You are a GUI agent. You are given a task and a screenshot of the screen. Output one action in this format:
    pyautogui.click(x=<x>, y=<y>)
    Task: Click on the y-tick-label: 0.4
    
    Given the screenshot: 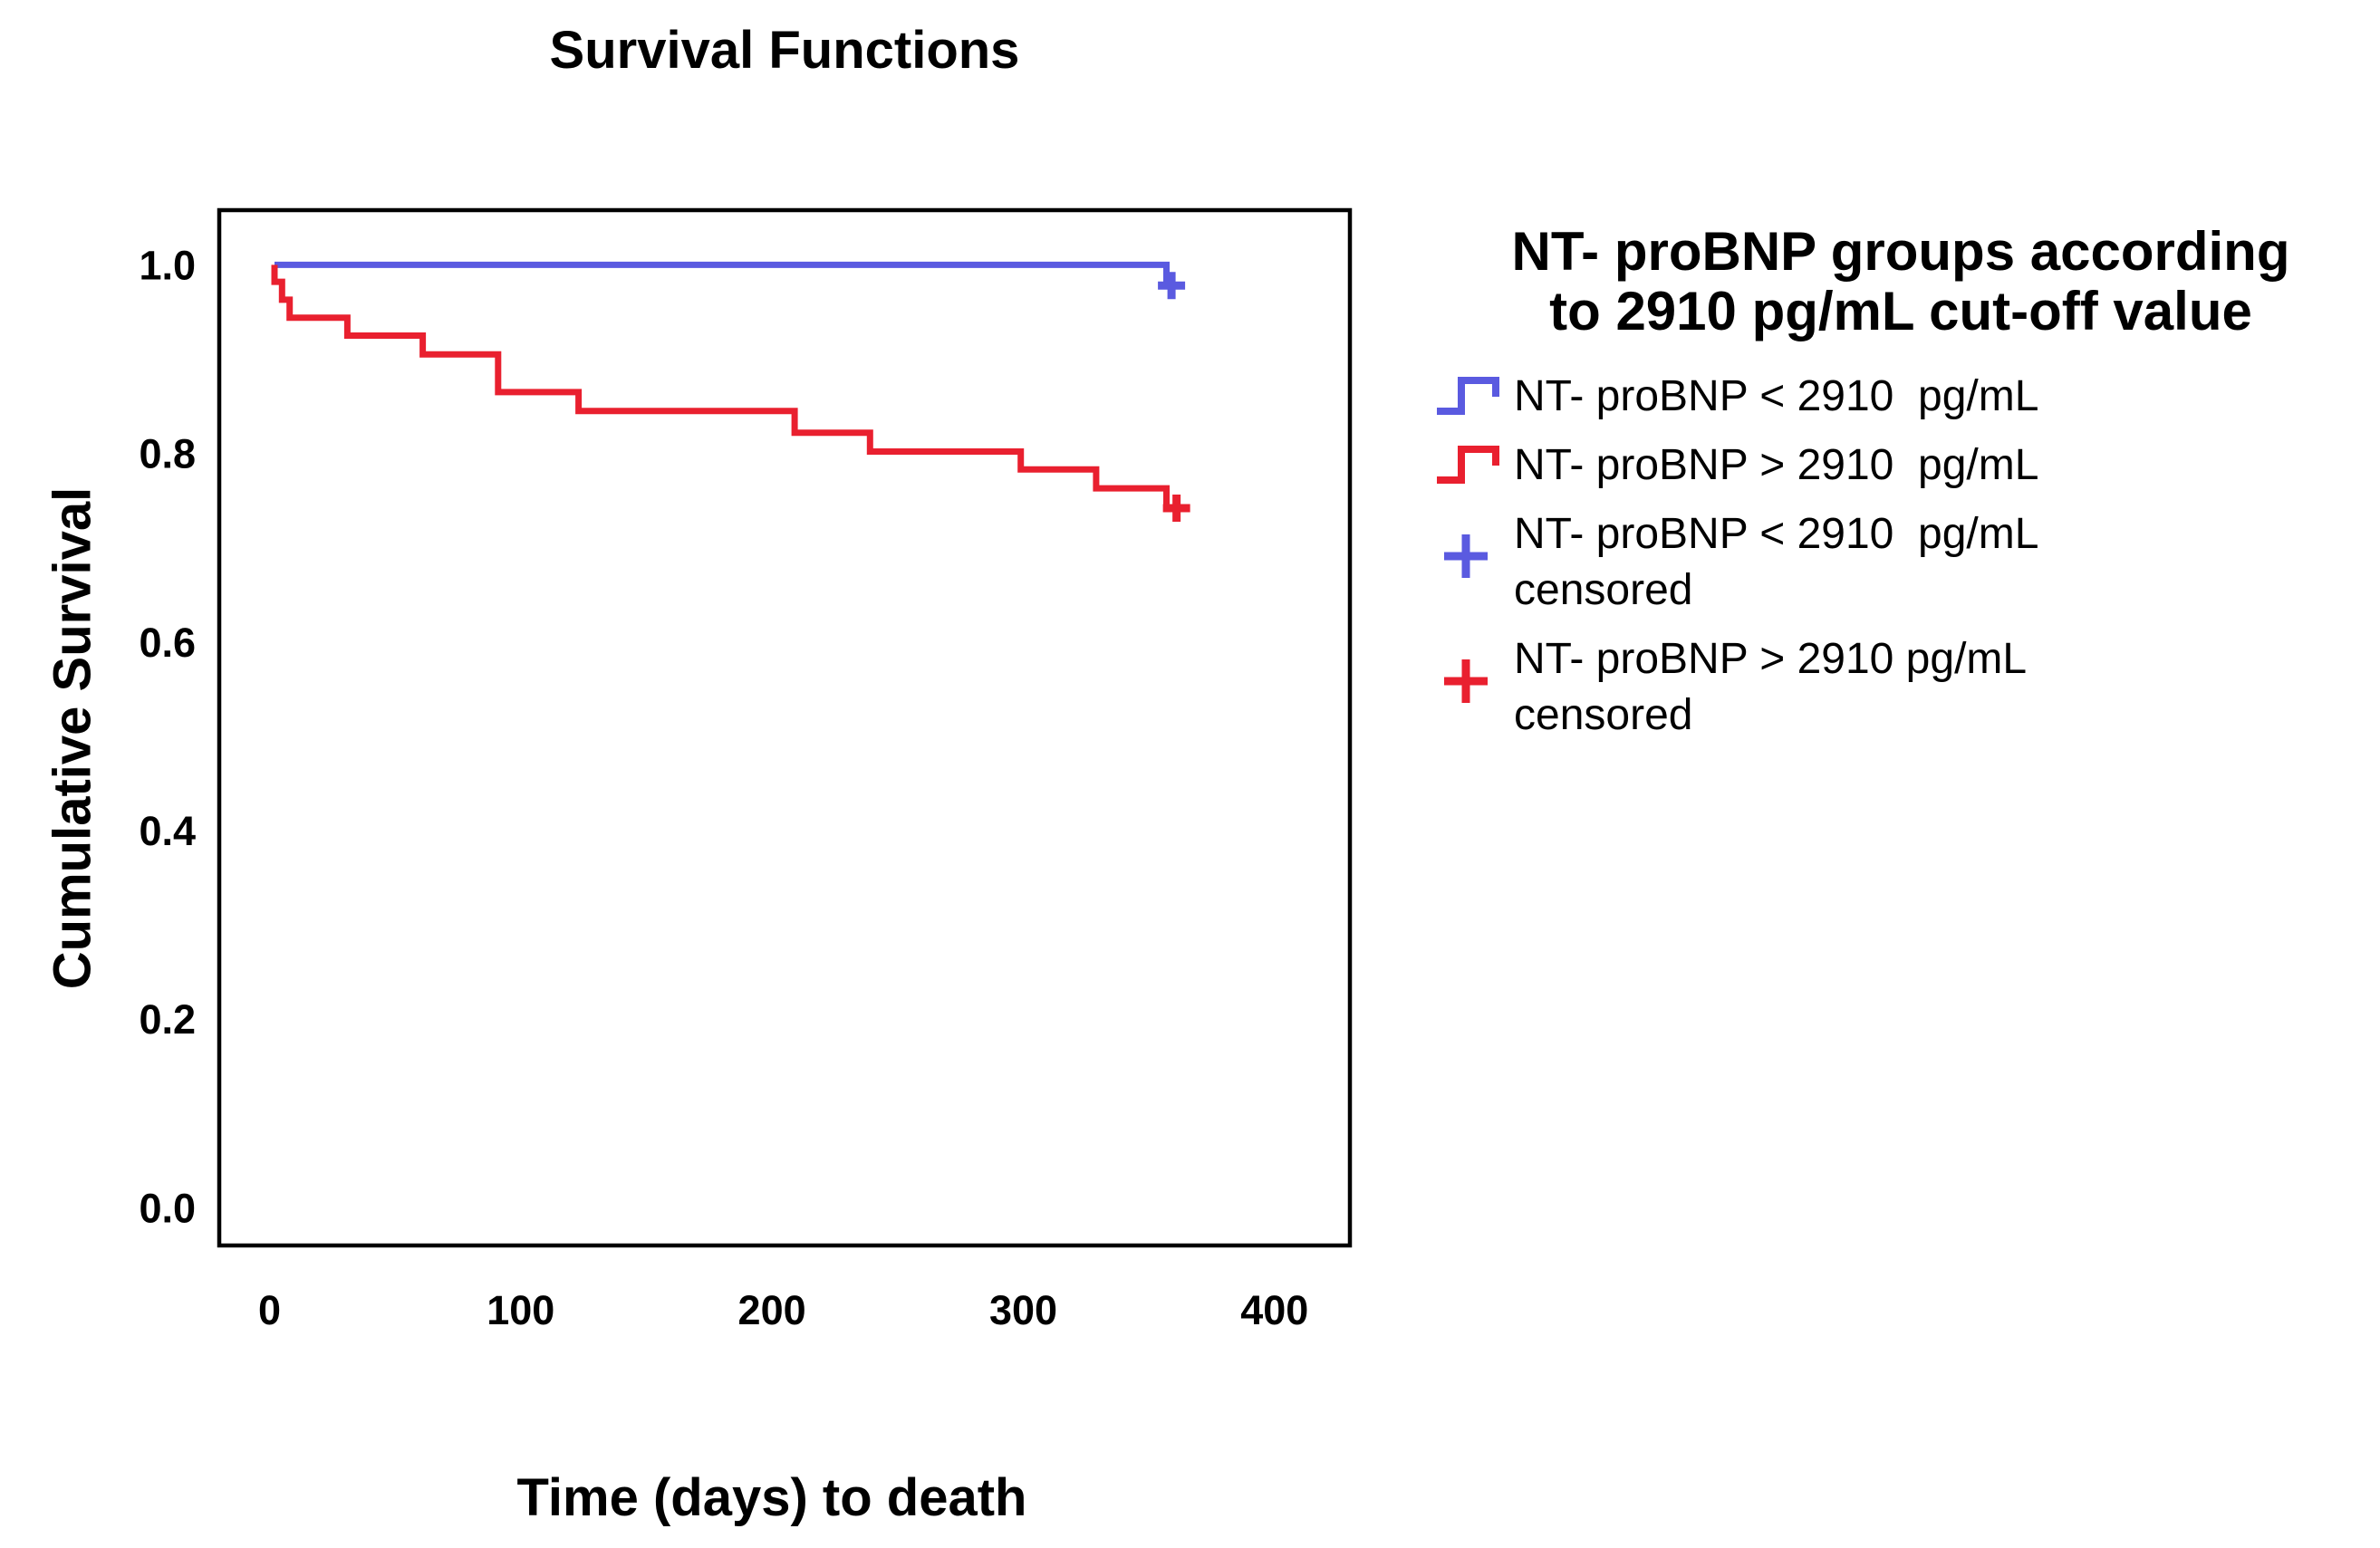 What is the action you would take?
    pyautogui.click(x=168, y=831)
    